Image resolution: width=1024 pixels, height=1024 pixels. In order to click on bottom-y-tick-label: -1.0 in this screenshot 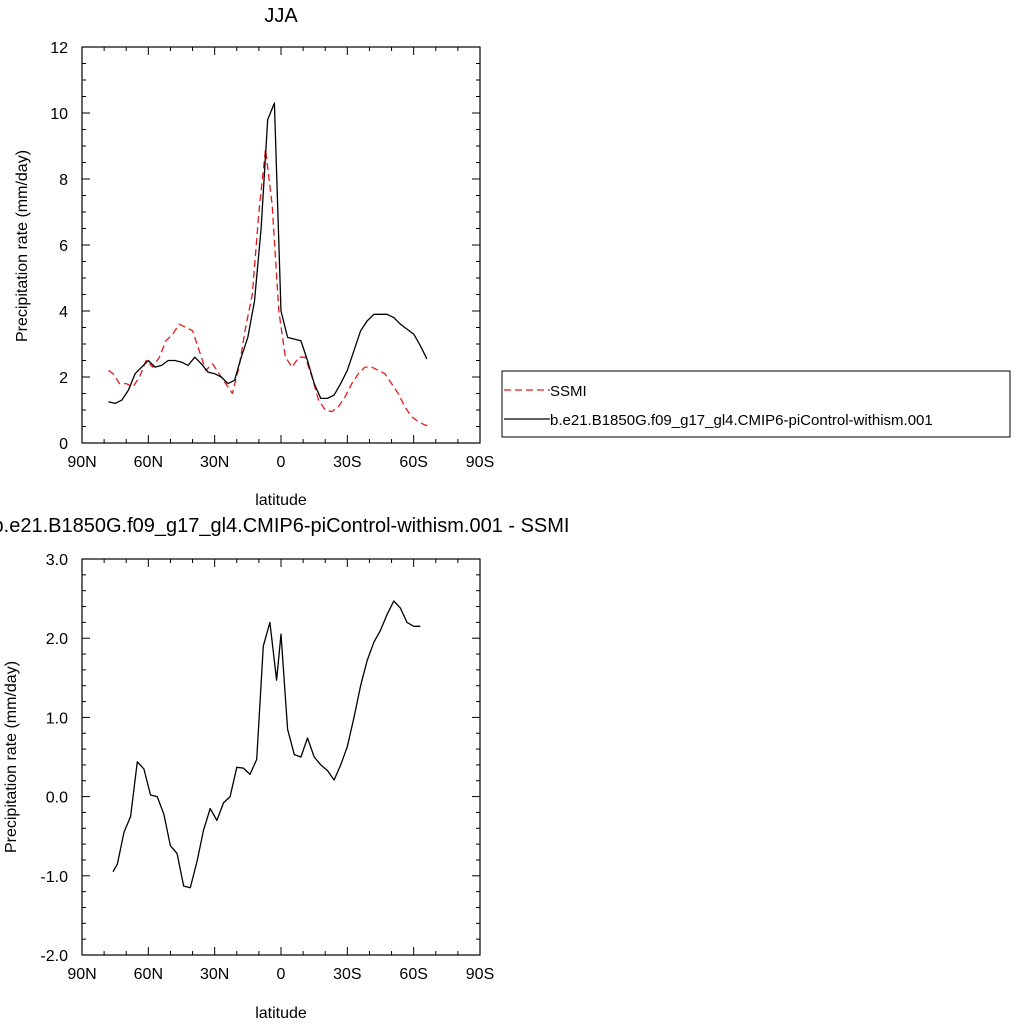, I will do `click(54, 877)`.